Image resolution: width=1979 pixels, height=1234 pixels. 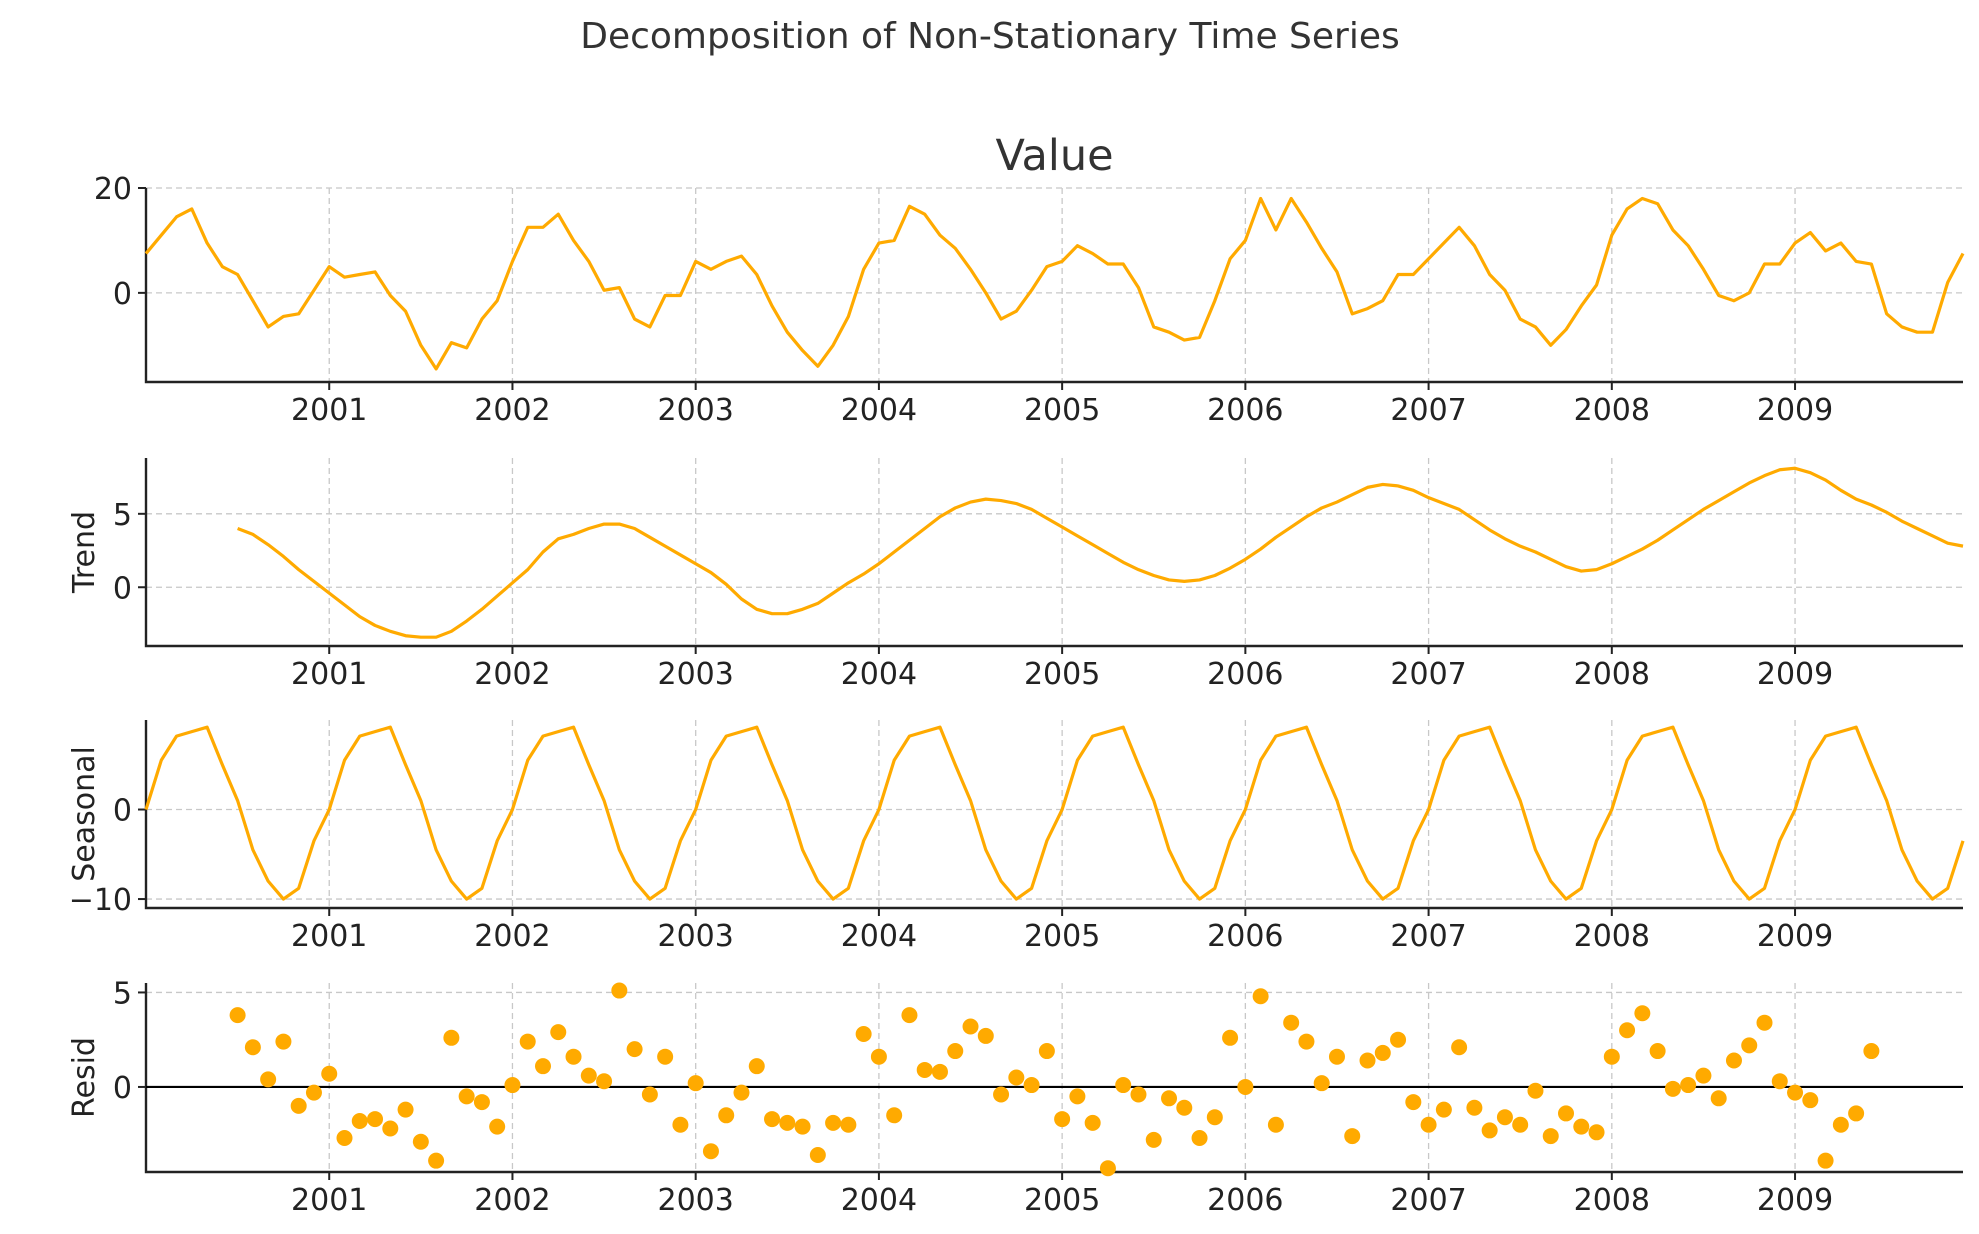 What do you see at coordinates (122, 588) in the screenshot?
I see `trend-ytick-label: 0` at bounding box center [122, 588].